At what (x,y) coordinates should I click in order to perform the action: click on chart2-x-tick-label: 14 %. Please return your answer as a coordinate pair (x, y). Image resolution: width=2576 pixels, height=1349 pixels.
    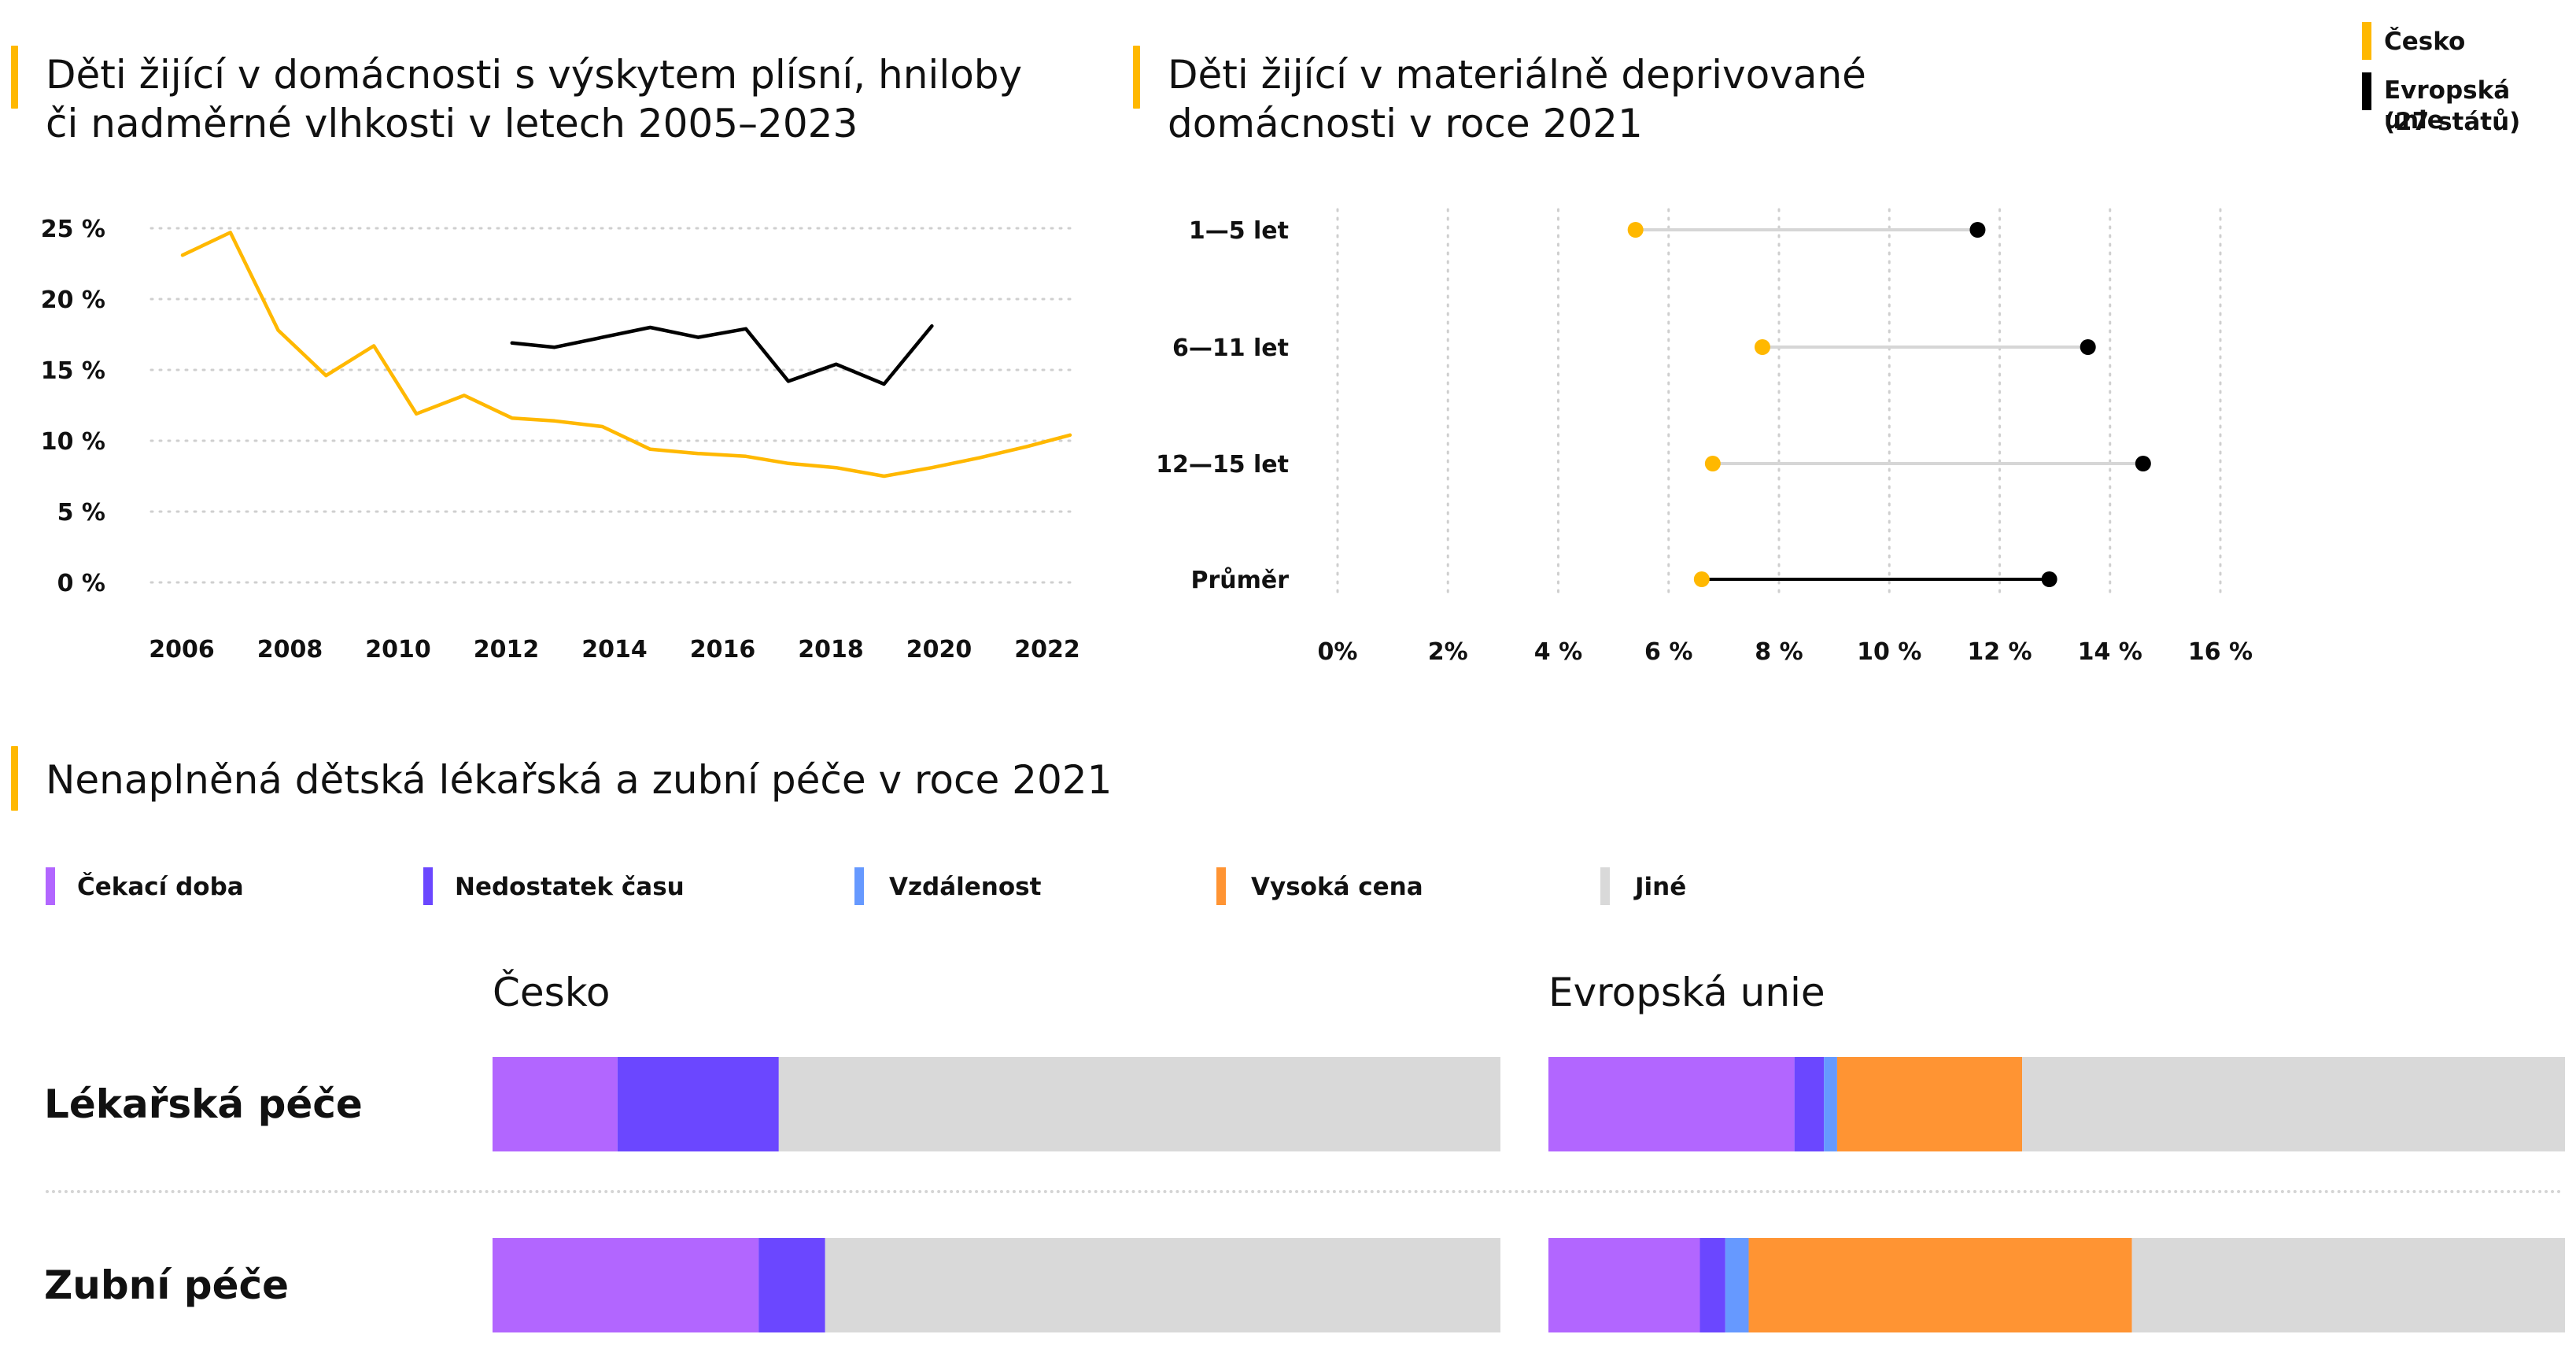
    Looking at the image, I should click on (2110, 652).